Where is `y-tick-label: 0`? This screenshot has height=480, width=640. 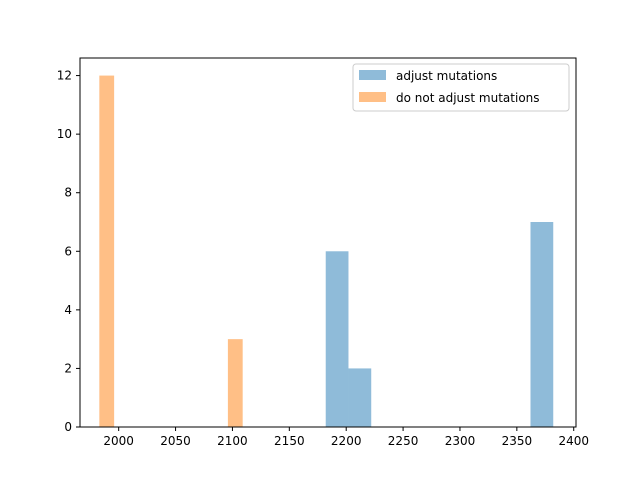 y-tick-label: 0 is located at coordinates (68, 427).